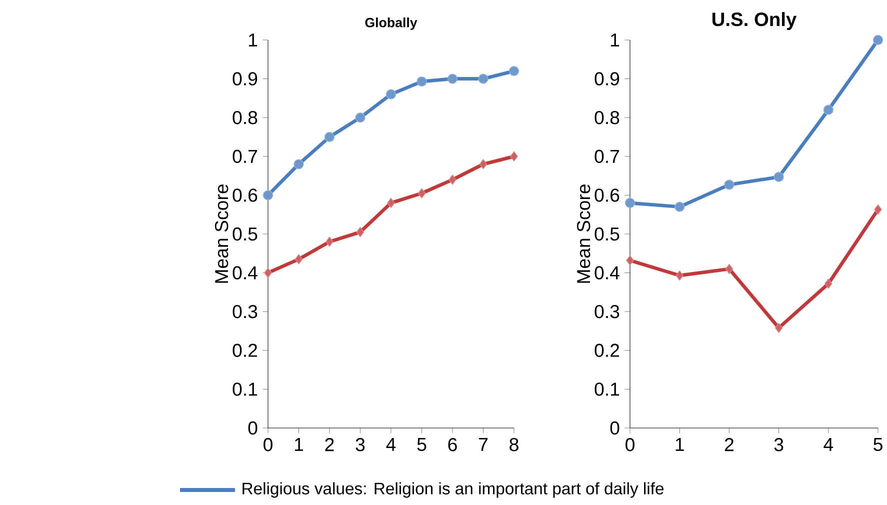  What do you see at coordinates (391, 24) in the screenshot?
I see `chart-title: Globally` at bounding box center [391, 24].